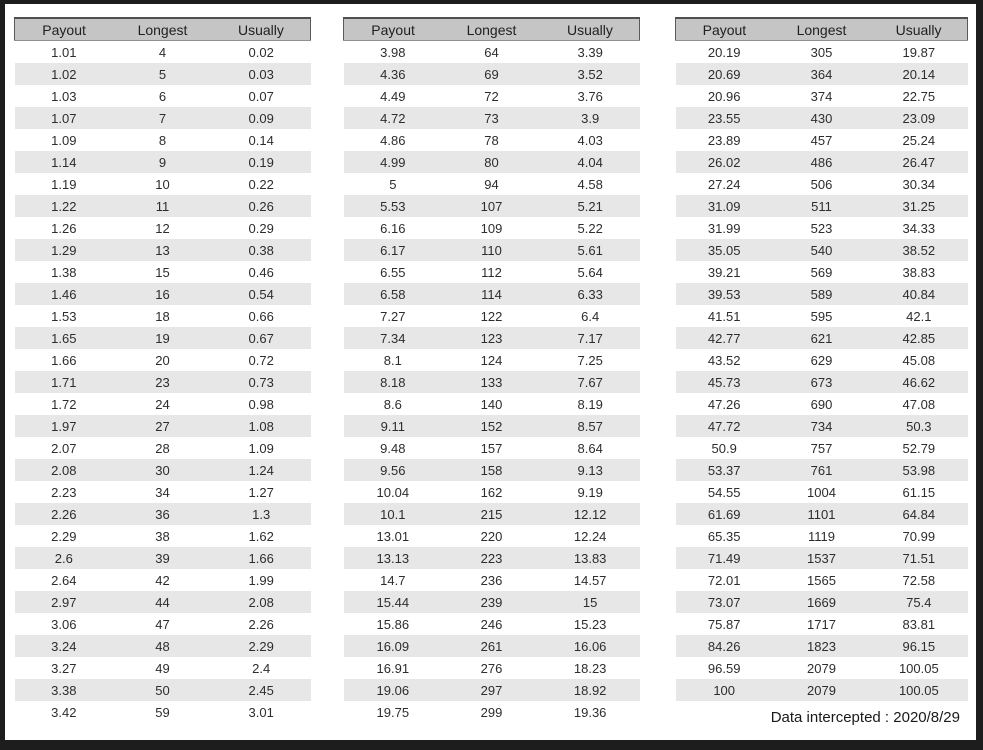  Describe the element at coordinates (64, 404) in the screenshot. I see `table-cell: 1.72` at that location.